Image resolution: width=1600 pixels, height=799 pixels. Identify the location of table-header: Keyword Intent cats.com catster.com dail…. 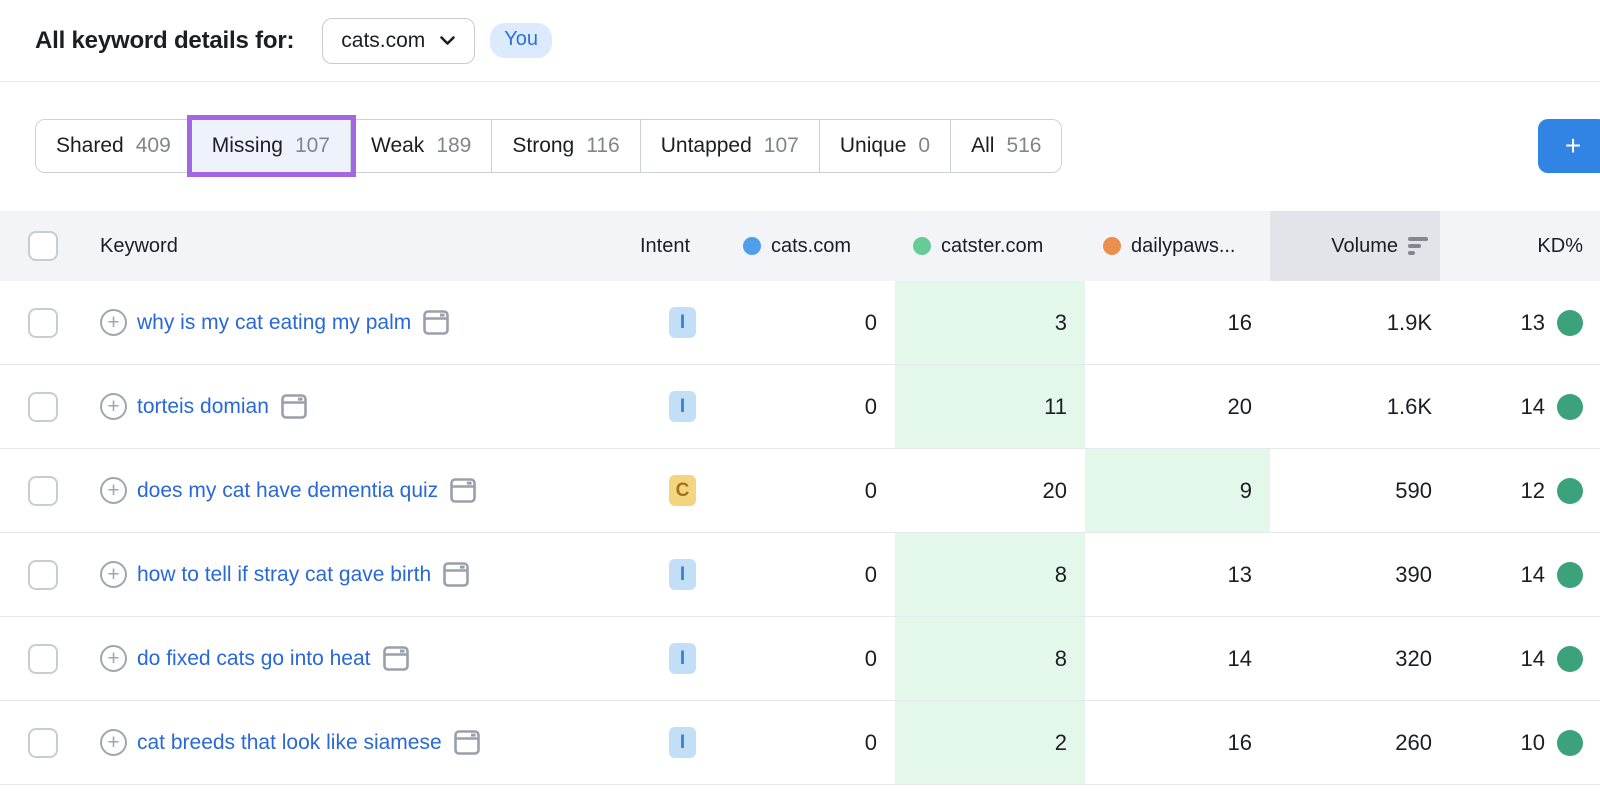
(800, 246).